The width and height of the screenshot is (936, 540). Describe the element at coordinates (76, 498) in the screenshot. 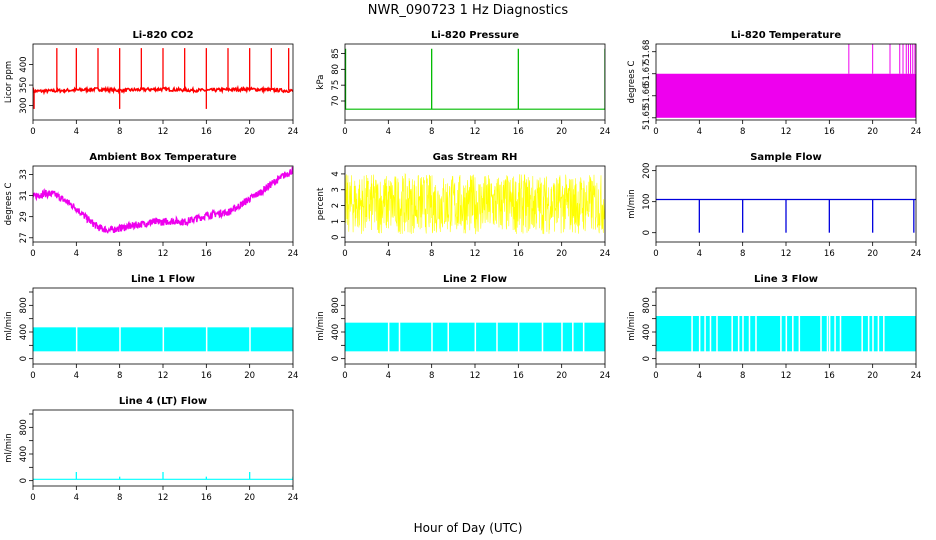

I see `line-4-lt-flow-x-tick-label: 4` at that location.